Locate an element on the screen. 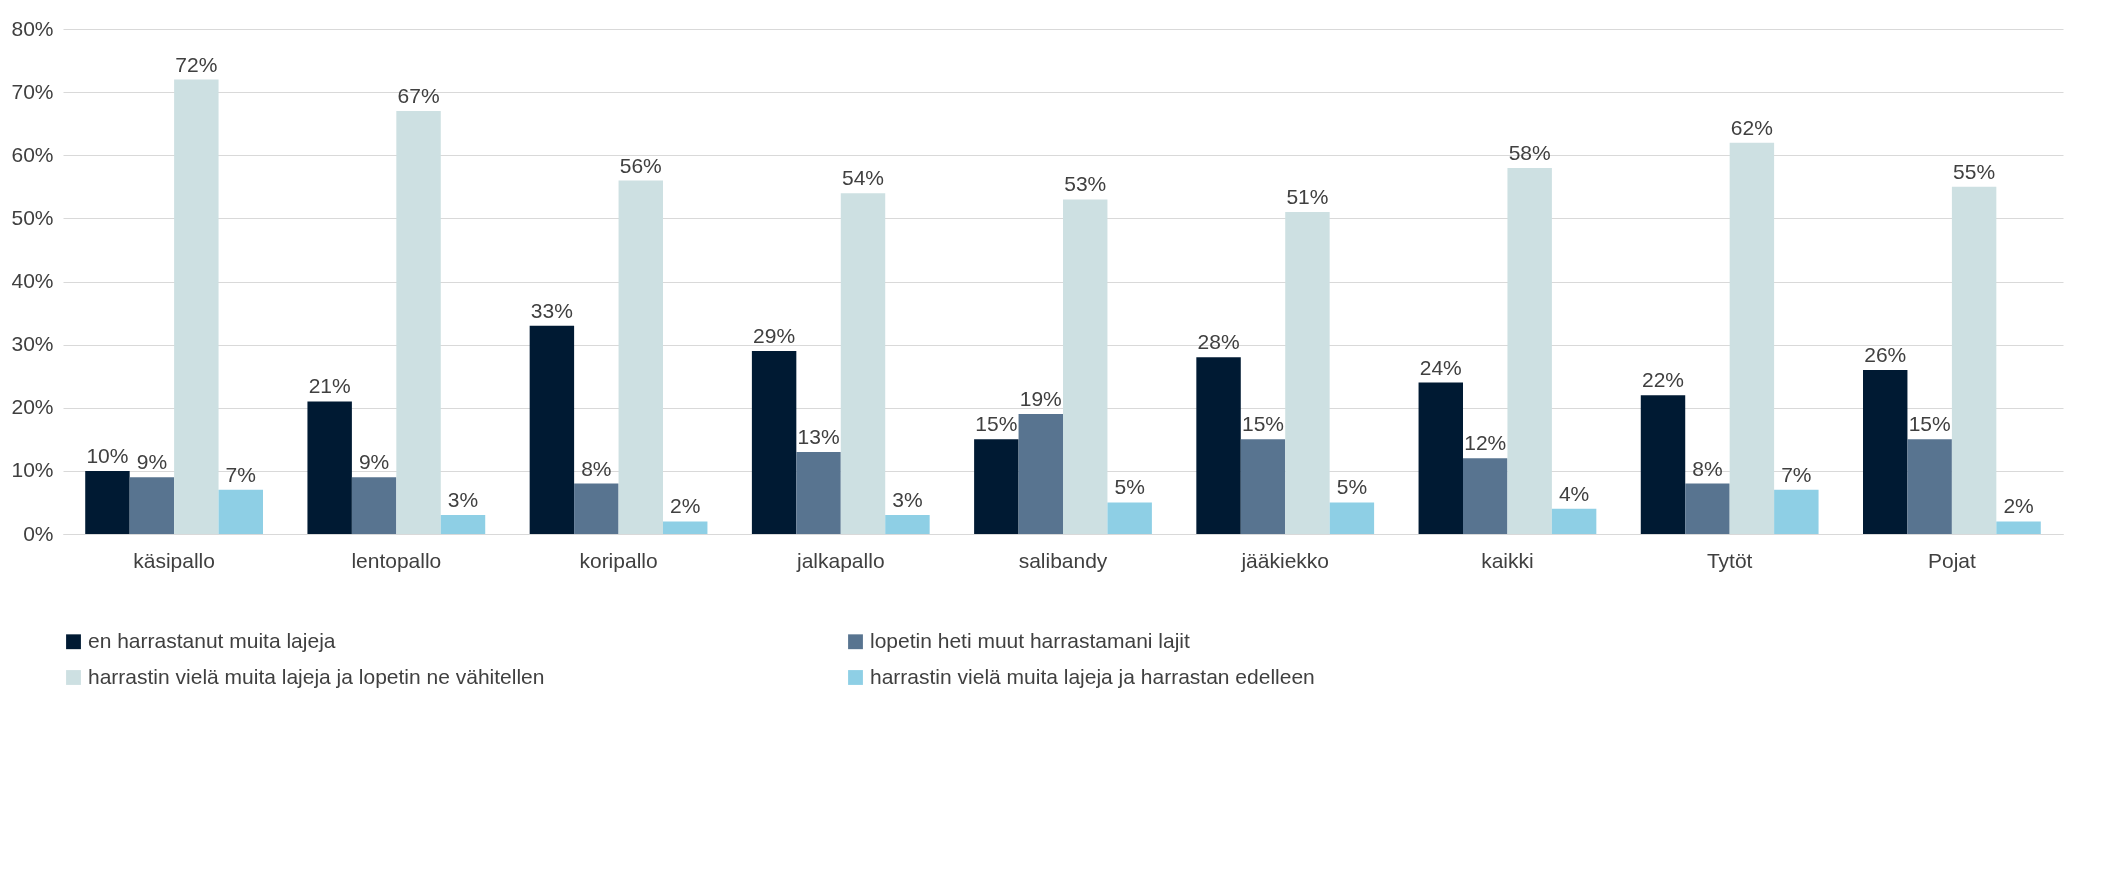 The width and height of the screenshot is (2102, 895). y-tick-label: 20% is located at coordinates (32, 407).